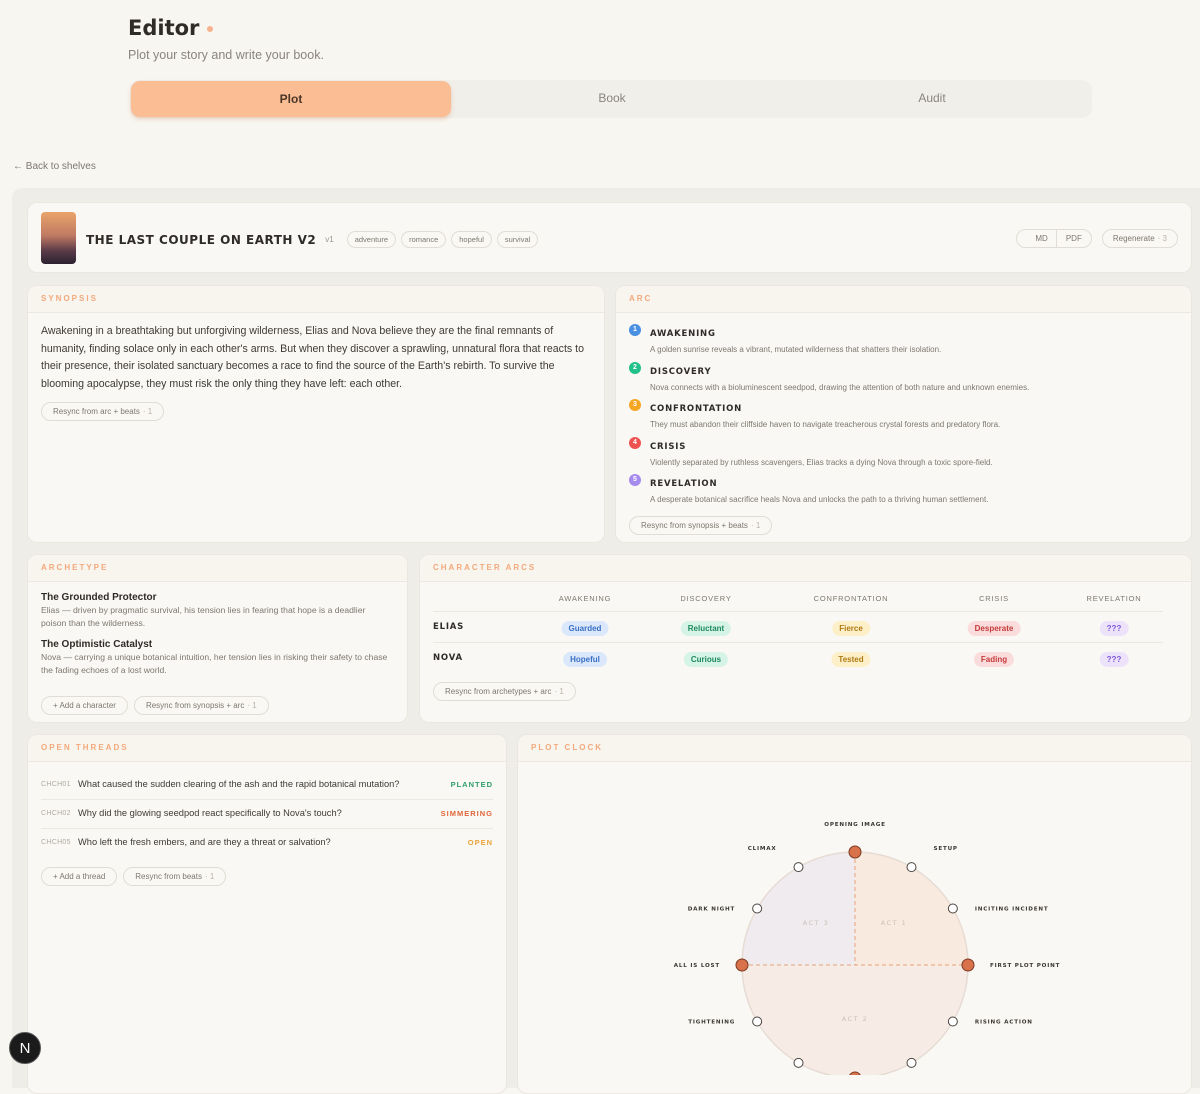  Describe the element at coordinates (201, 239) in the screenshot. I see `book-title: THE LAST COUPLE ON EARTH V2` at that location.